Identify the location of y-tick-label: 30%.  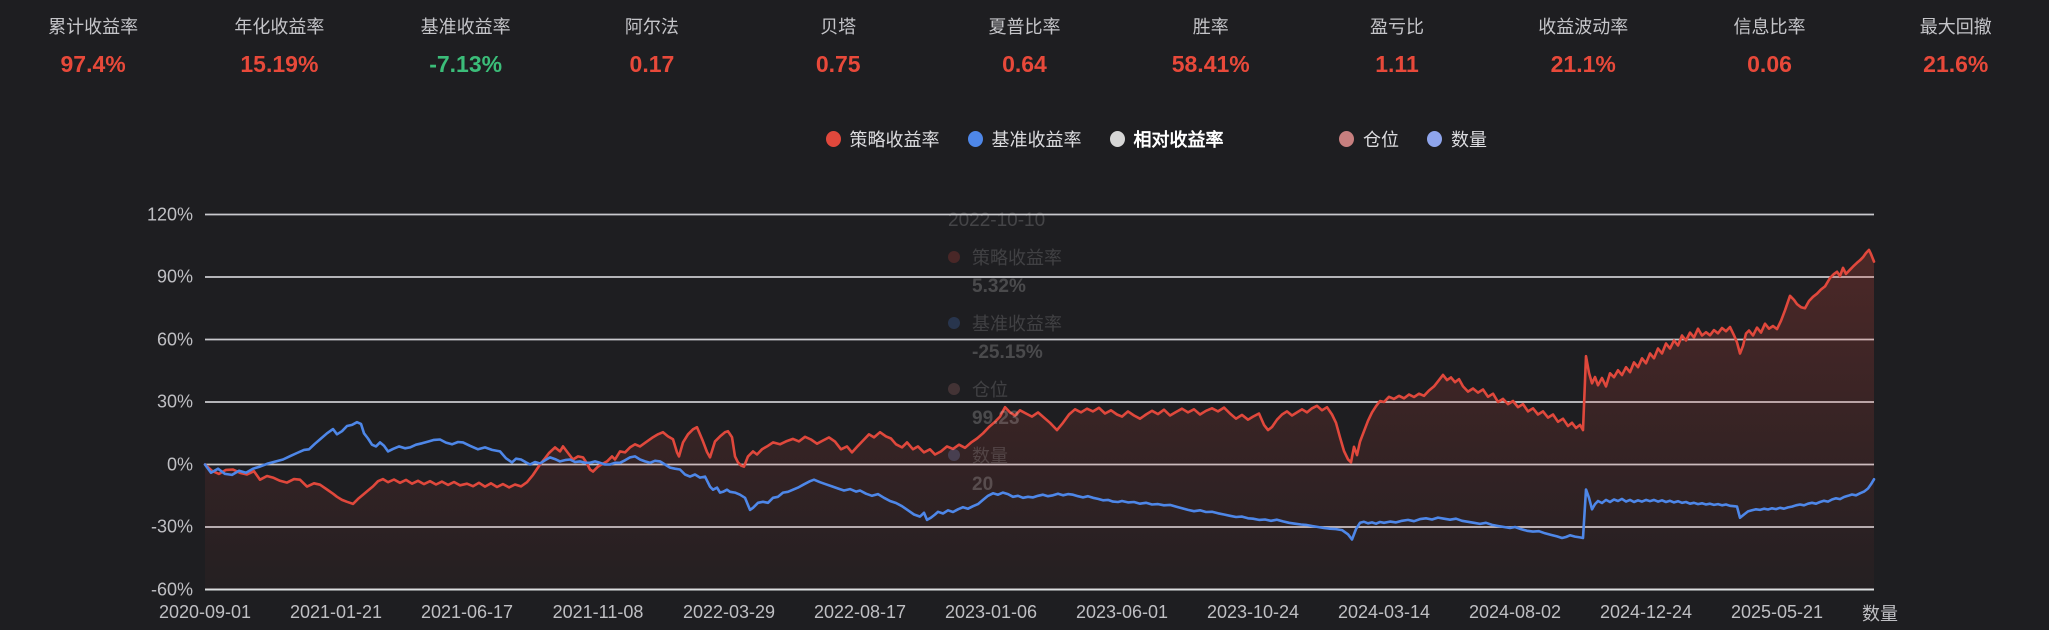
(174, 401).